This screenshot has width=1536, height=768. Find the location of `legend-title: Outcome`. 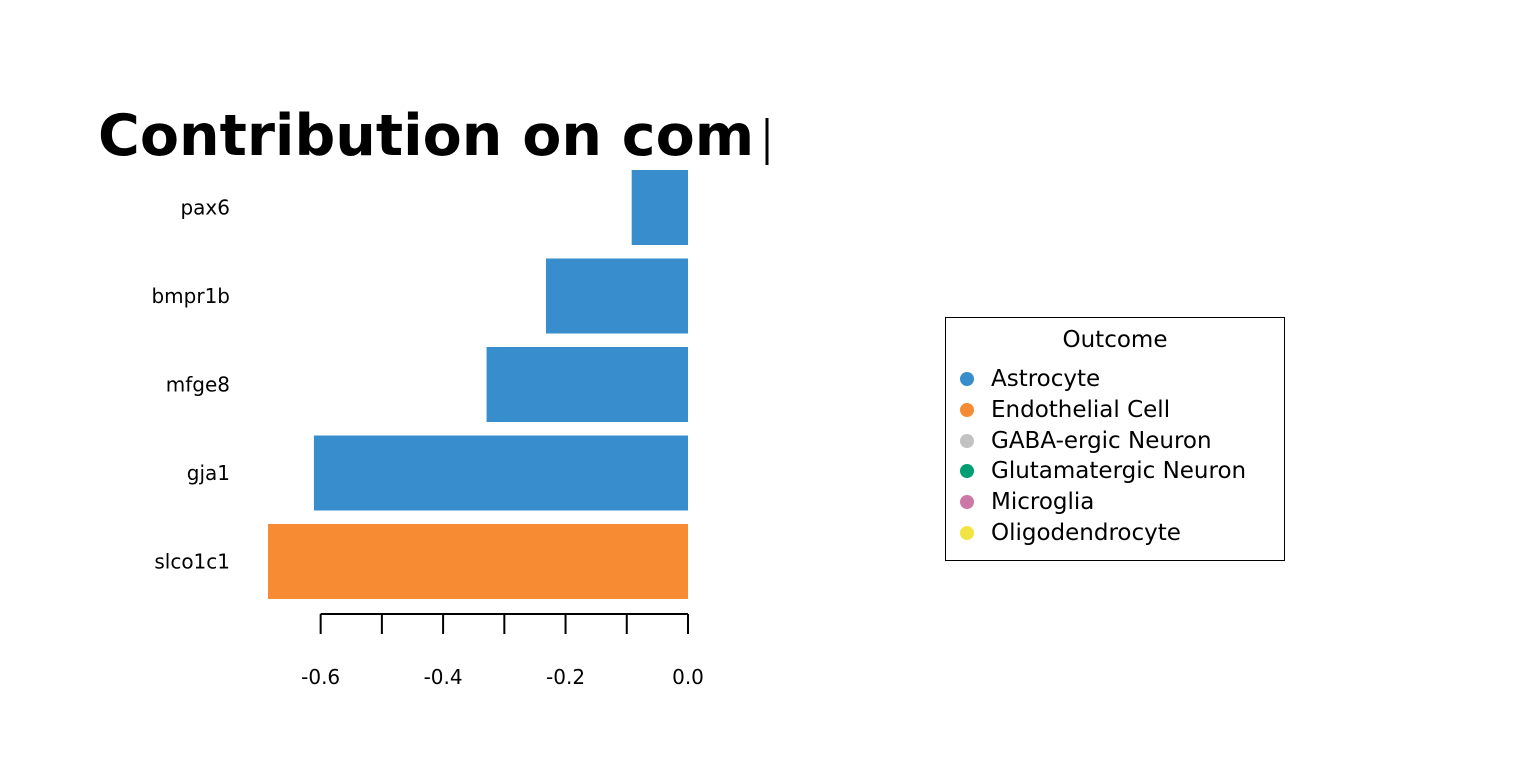

legend-title: Outcome is located at coordinates (1115, 340).